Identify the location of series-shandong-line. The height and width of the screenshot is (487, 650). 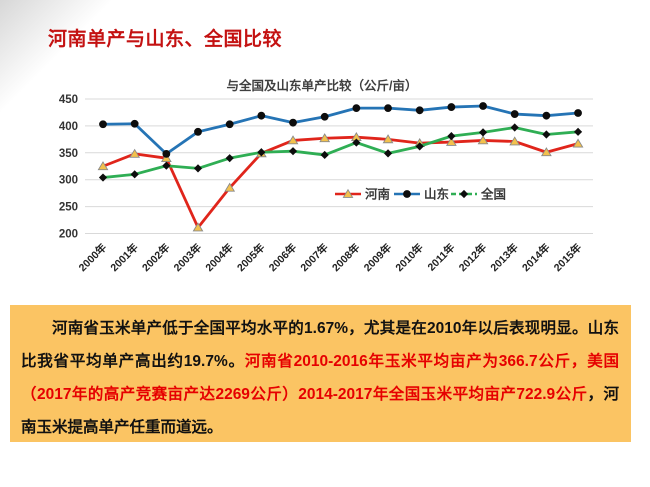
(340, 130).